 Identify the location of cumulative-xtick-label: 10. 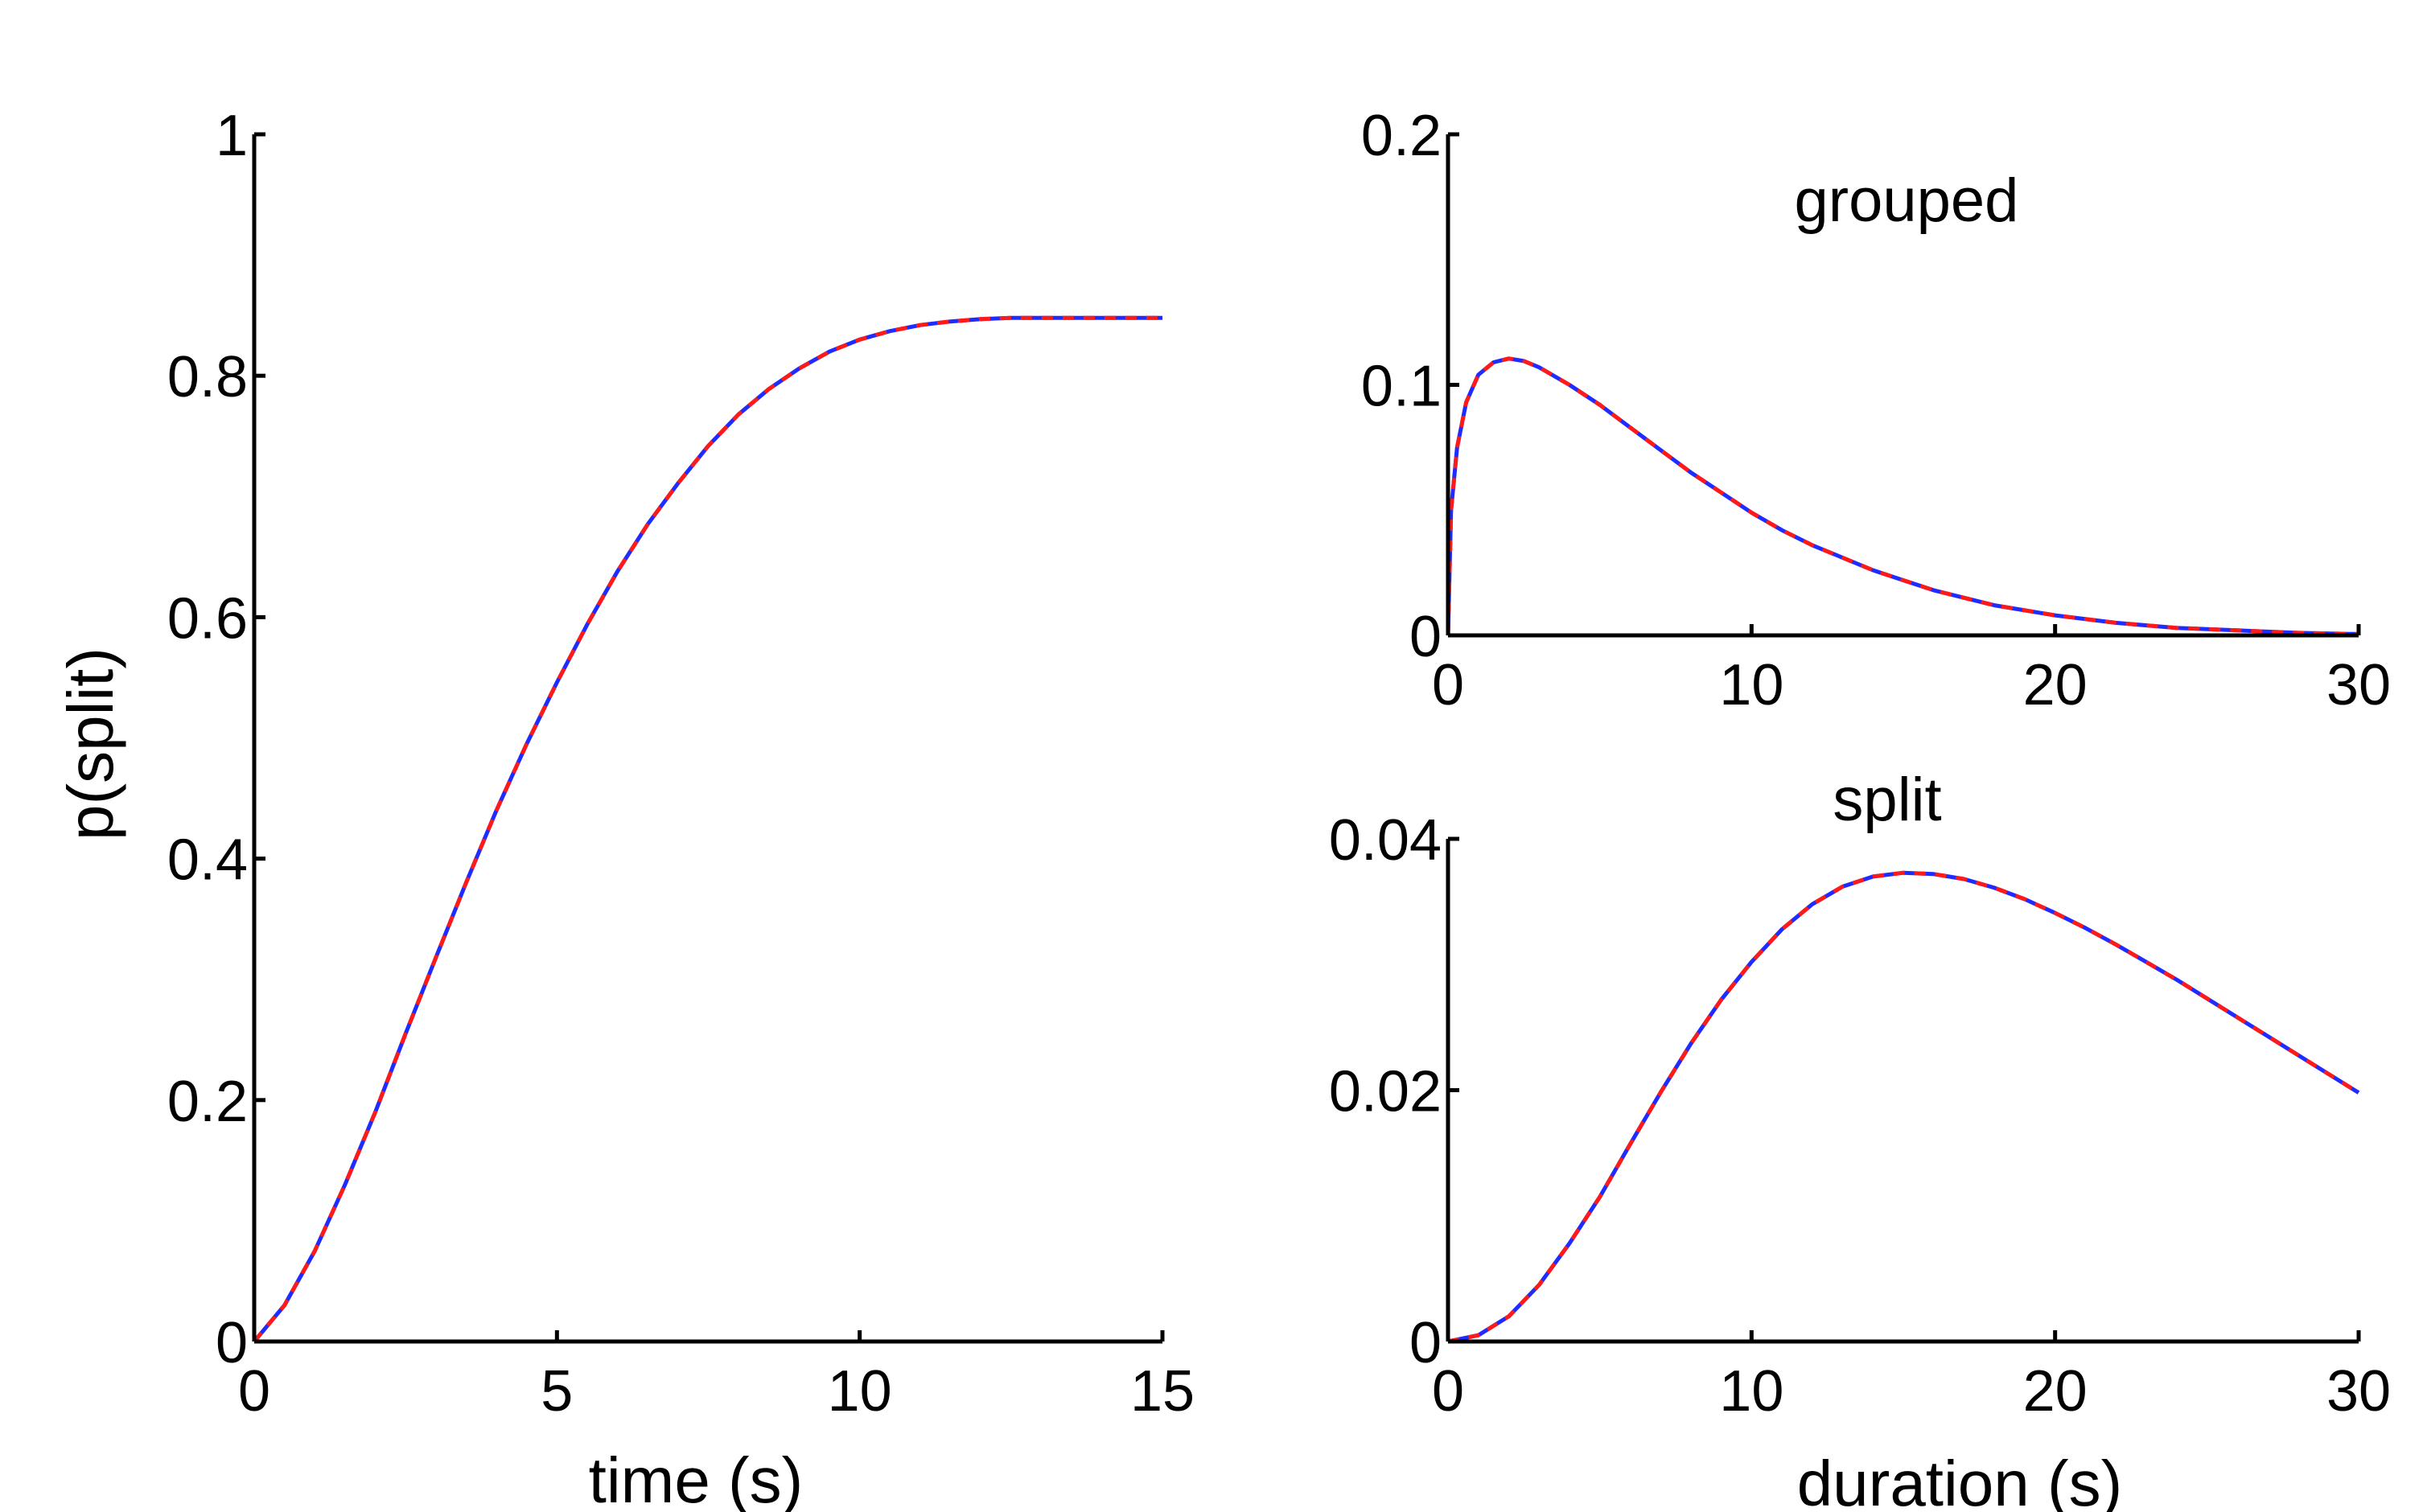
(860, 1392).